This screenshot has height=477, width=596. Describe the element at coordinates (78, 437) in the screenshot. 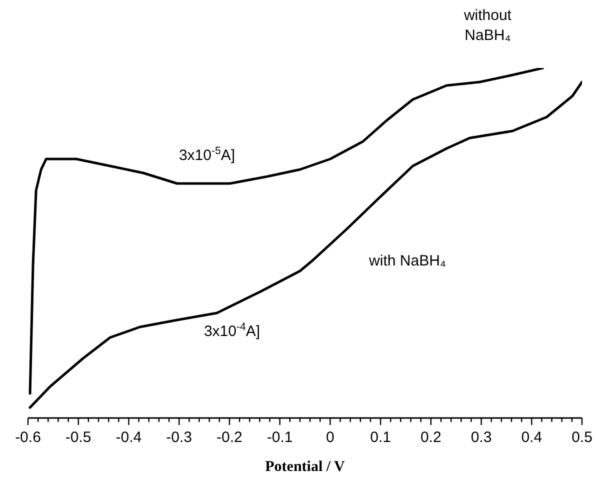

I see `x-tick-label: -0.5` at that location.